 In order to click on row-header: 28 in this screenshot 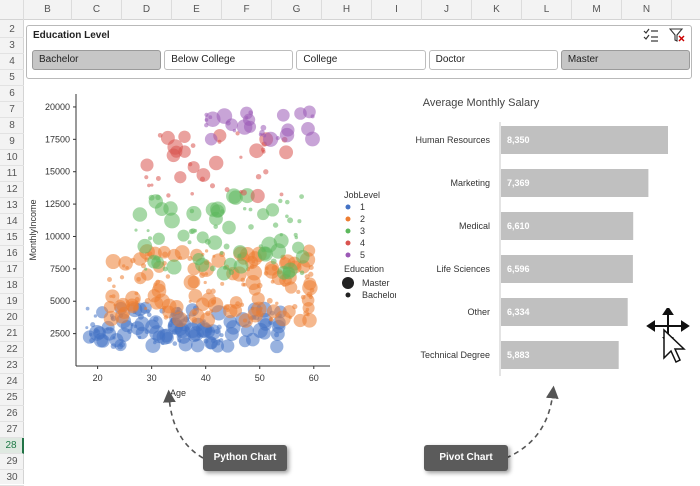, I will do `click(12, 446)`.